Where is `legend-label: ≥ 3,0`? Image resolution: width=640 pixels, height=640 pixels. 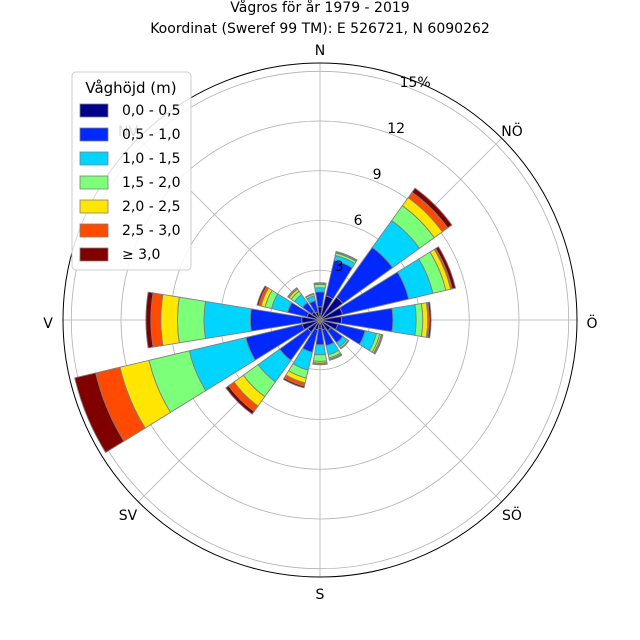 legend-label: ≥ 3,0 is located at coordinates (141, 255).